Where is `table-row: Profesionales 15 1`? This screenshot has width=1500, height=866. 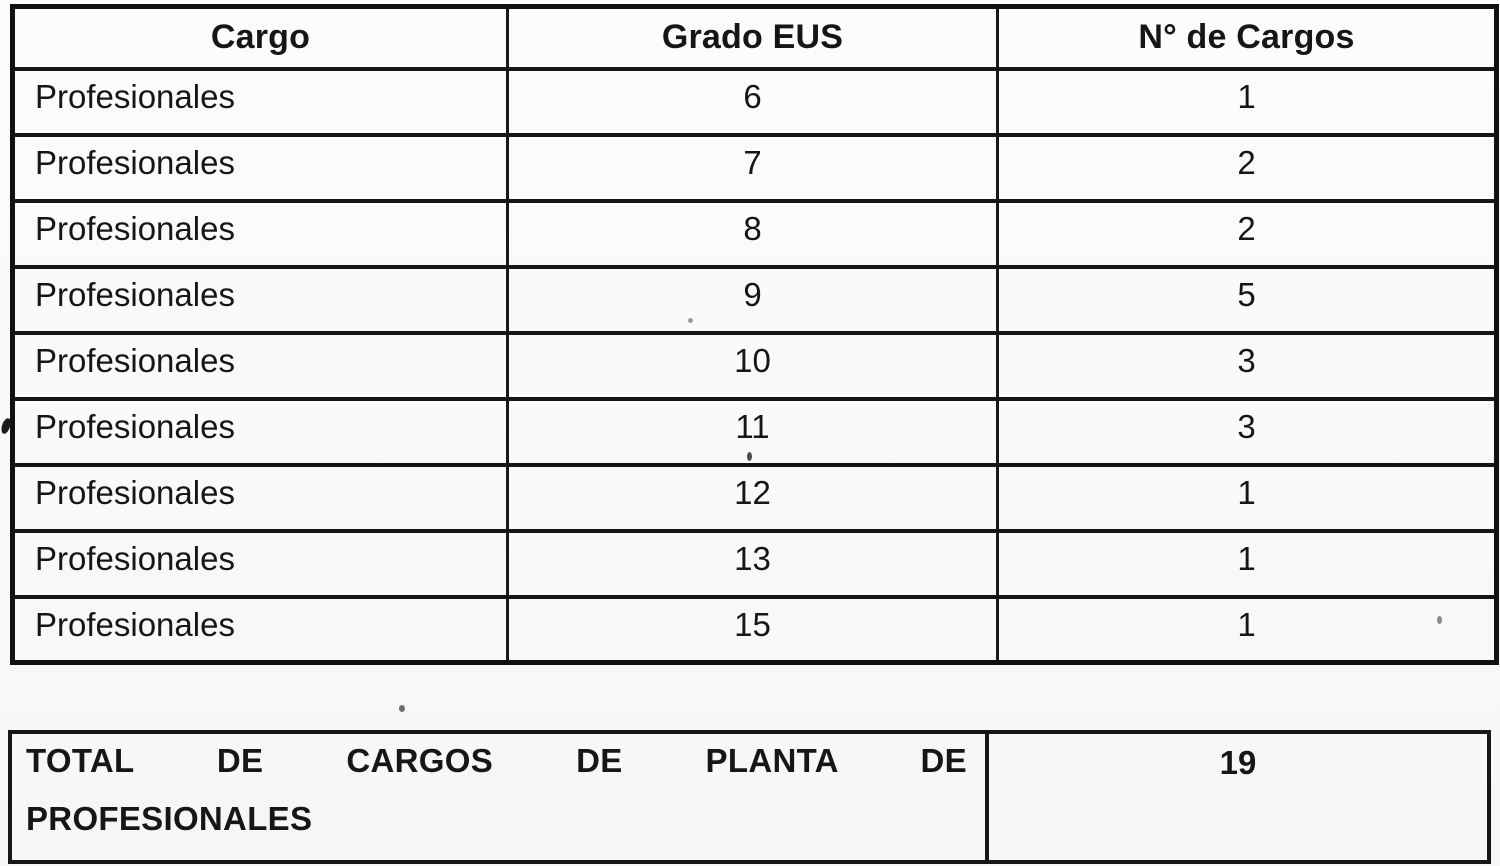
table-row: Profesionales 15 1 is located at coordinates (754, 629).